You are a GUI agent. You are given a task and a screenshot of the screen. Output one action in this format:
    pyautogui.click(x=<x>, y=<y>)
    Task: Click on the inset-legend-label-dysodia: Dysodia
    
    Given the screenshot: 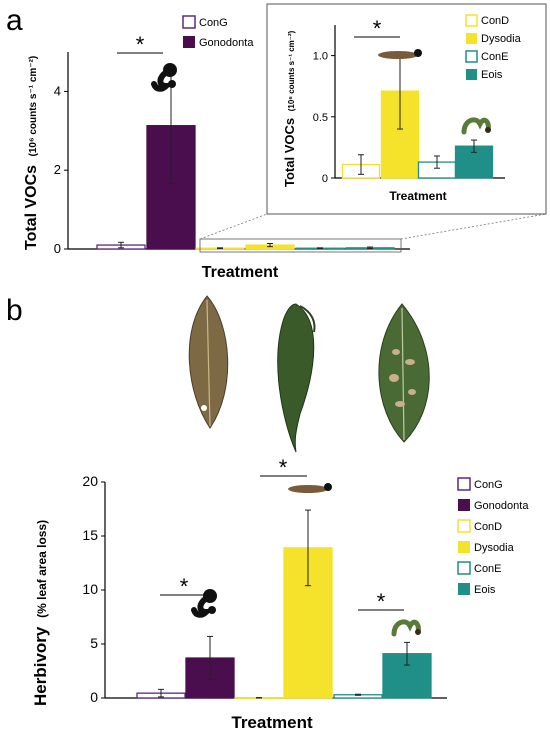 What is the action you would take?
    pyautogui.click(x=501, y=39)
    